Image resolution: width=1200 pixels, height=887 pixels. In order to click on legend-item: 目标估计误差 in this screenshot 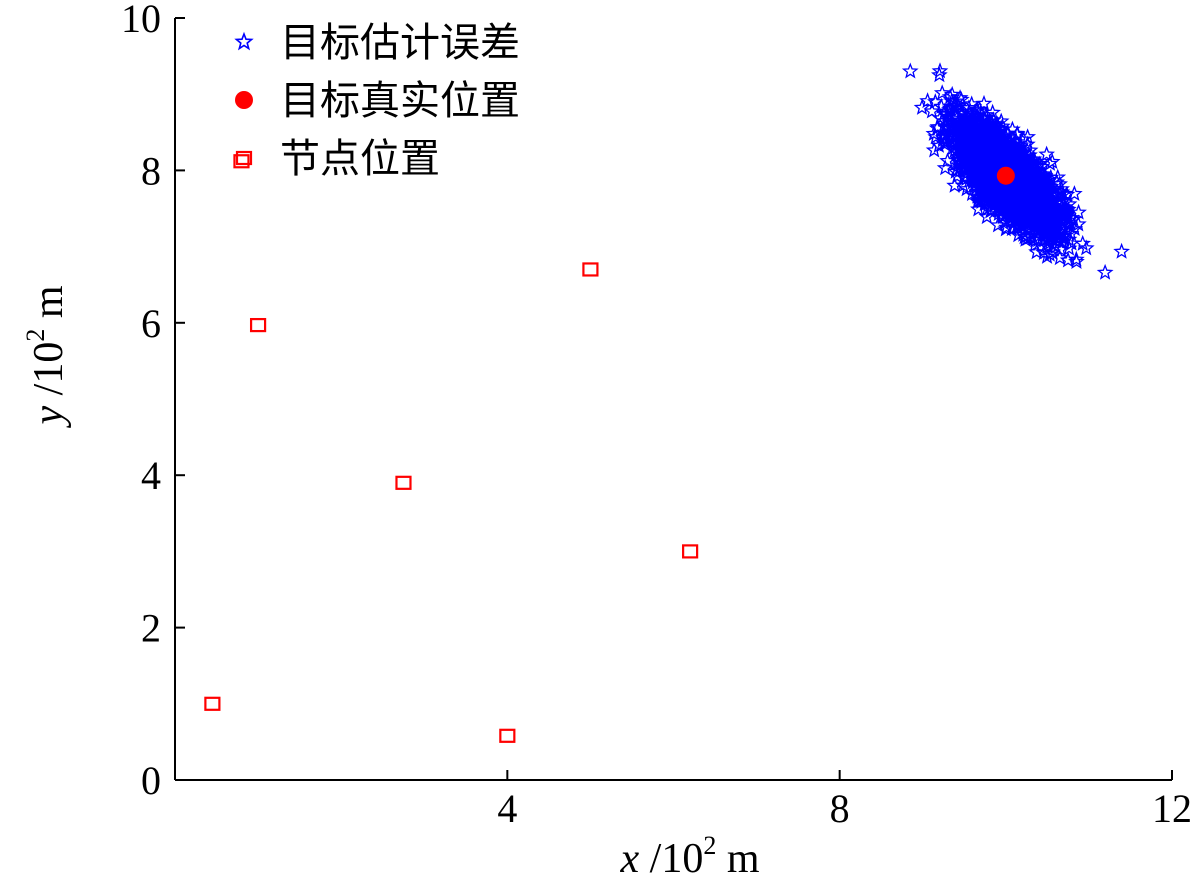, I will do `click(377, 43)`.